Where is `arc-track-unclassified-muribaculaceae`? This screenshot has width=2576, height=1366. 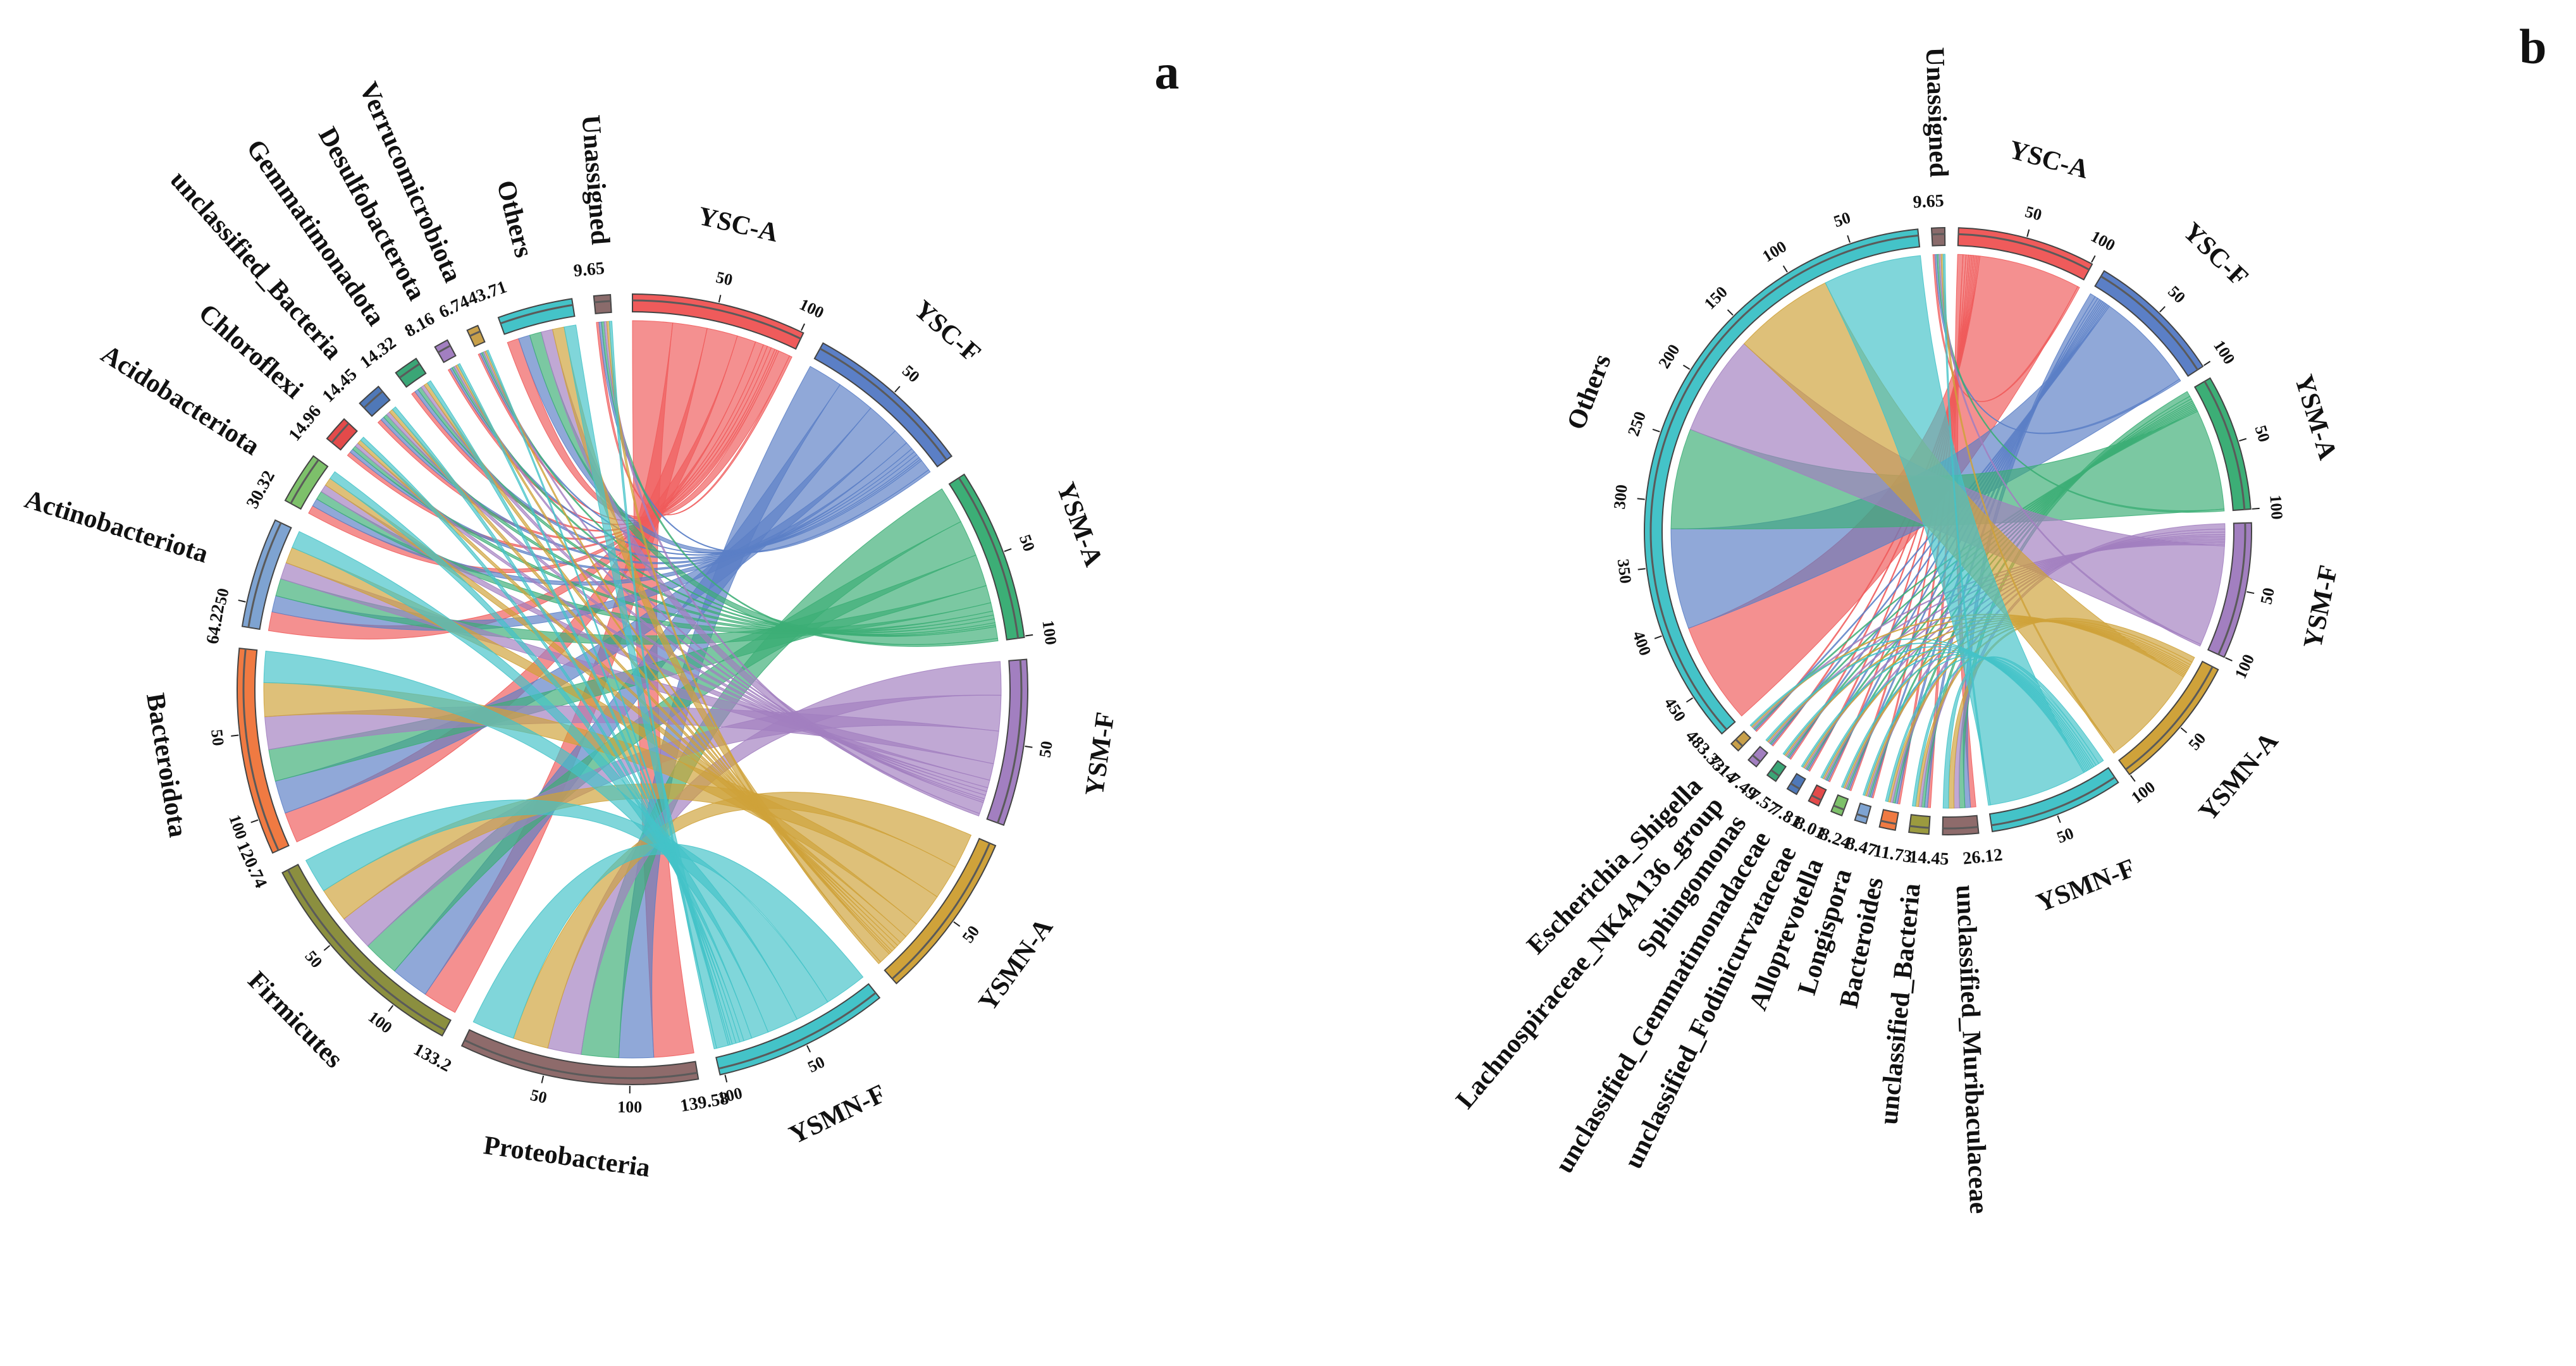
arc-track-unclassified-muribaculaceae is located at coordinates (1960, 828).